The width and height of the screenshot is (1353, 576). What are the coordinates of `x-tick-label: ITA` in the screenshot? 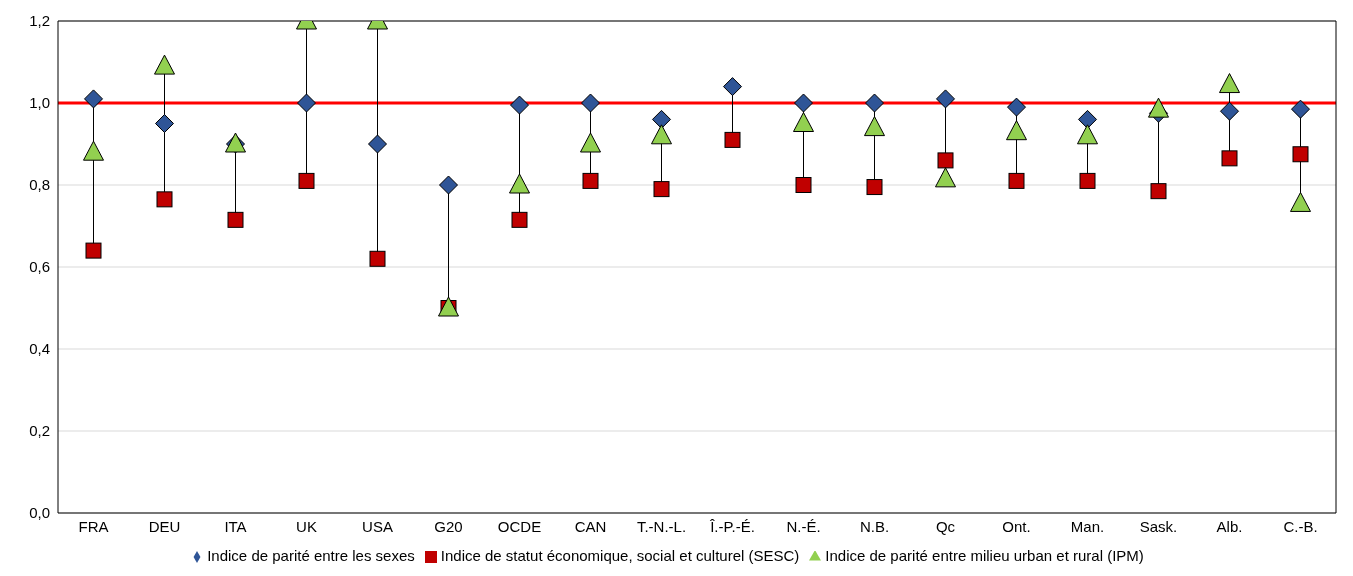 It's located at (235, 526).